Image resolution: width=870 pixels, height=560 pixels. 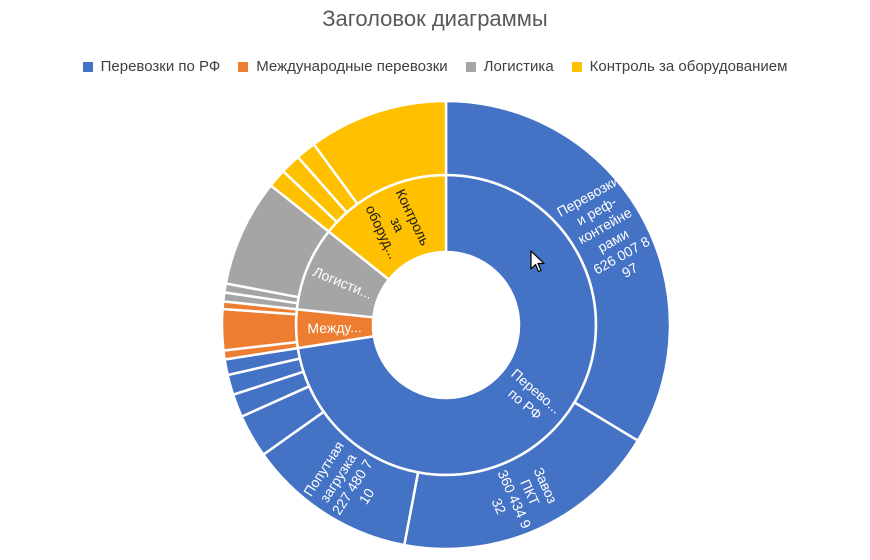 What do you see at coordinates (160, 66) in the screenshot?
I see `legend-label: Перевозки по РФ` at bounding box center [160, 66].